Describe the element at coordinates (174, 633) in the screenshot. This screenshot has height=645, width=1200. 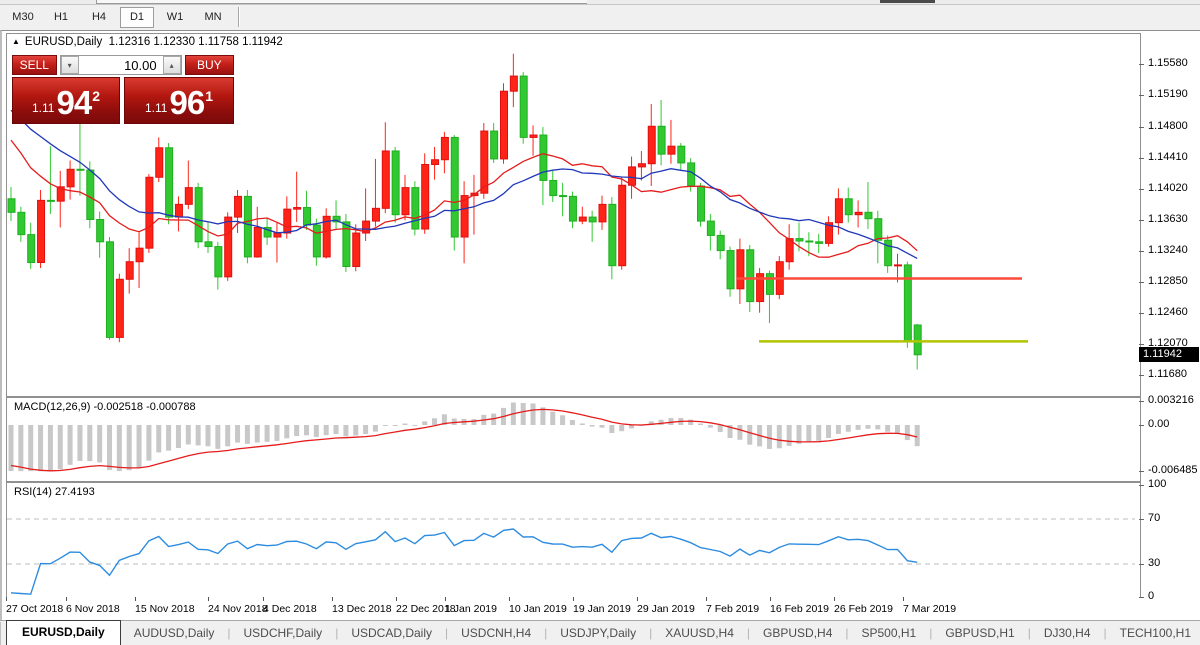
I see `tab-audusd-daily: AUDUSD,Daily` at that location.